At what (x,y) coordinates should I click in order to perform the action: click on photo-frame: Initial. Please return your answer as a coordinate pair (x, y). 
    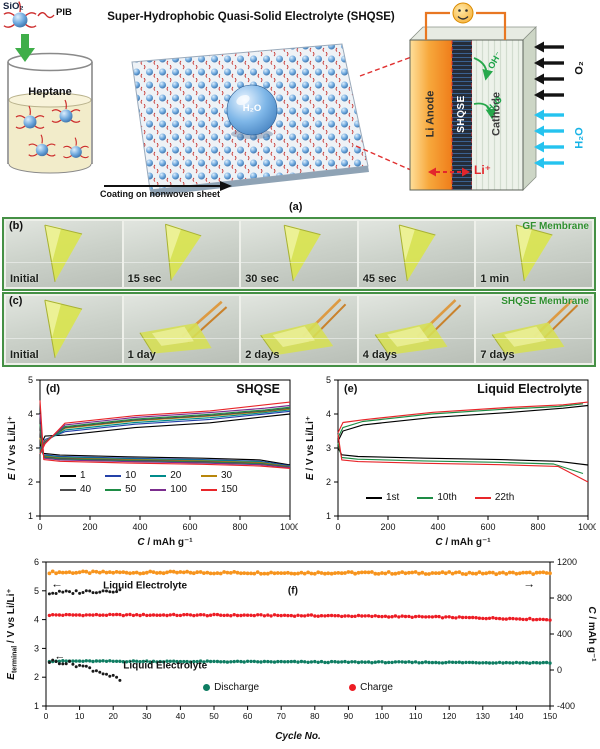
    Looking at the image, I should click on (64, 254).